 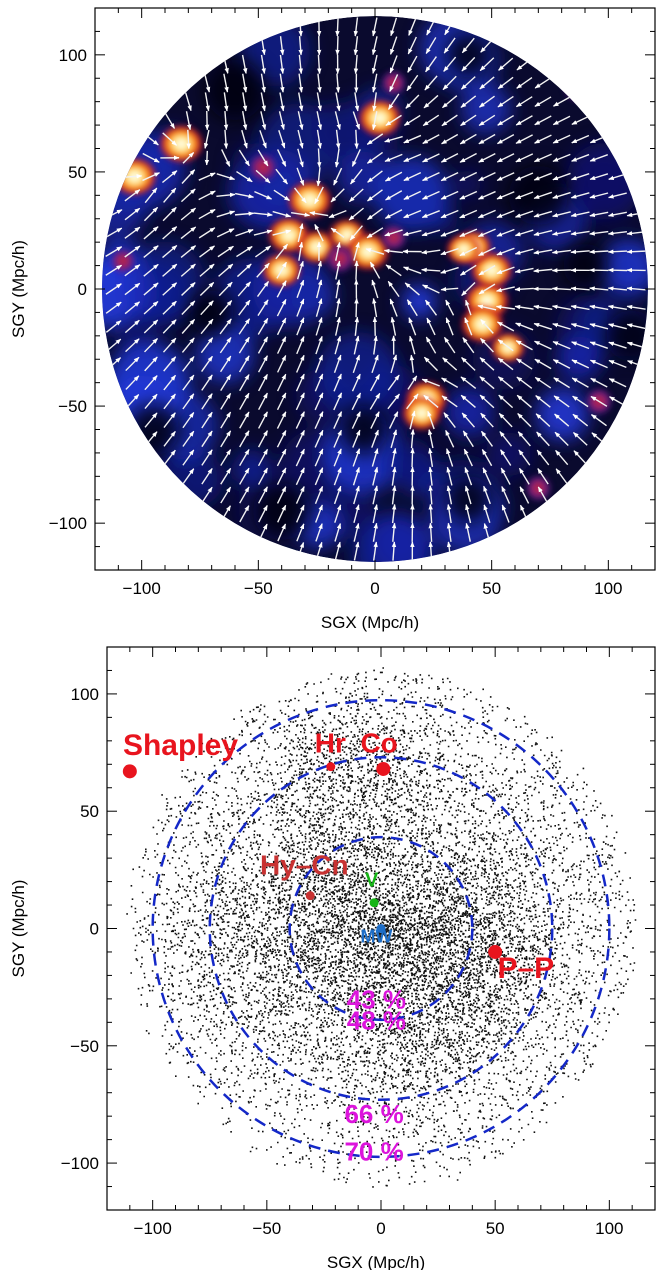 What do you see at coordinates (376, 999) in the screenshot?
I see `percent-label: 43 %` at bounding box center [376, 999].